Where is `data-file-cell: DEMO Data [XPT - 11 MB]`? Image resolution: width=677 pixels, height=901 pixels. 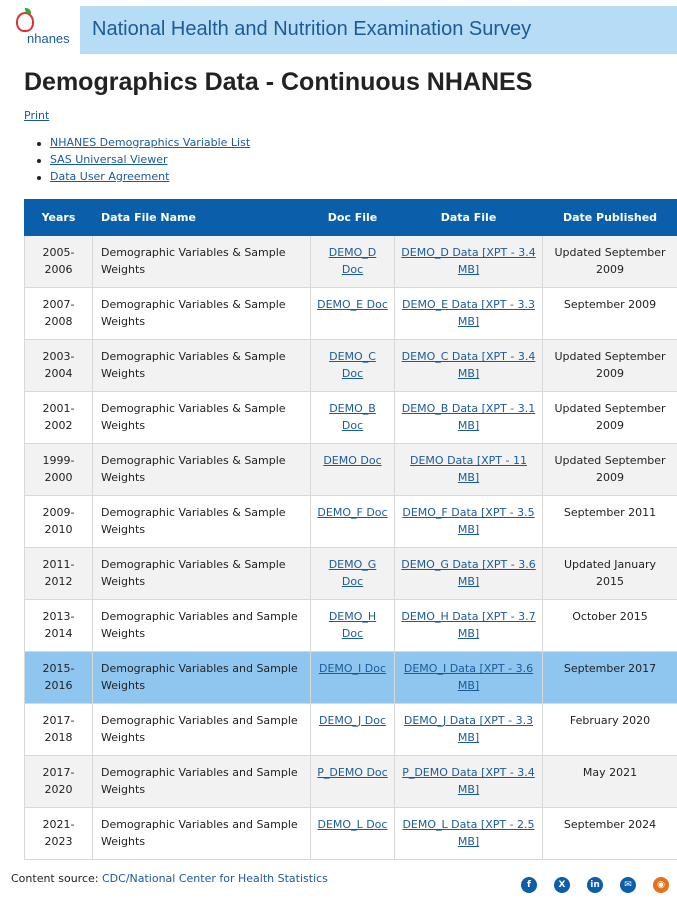 data-file-cell: DEMO Data [XPT - 11 MB] is located at coordinates (468, 469).